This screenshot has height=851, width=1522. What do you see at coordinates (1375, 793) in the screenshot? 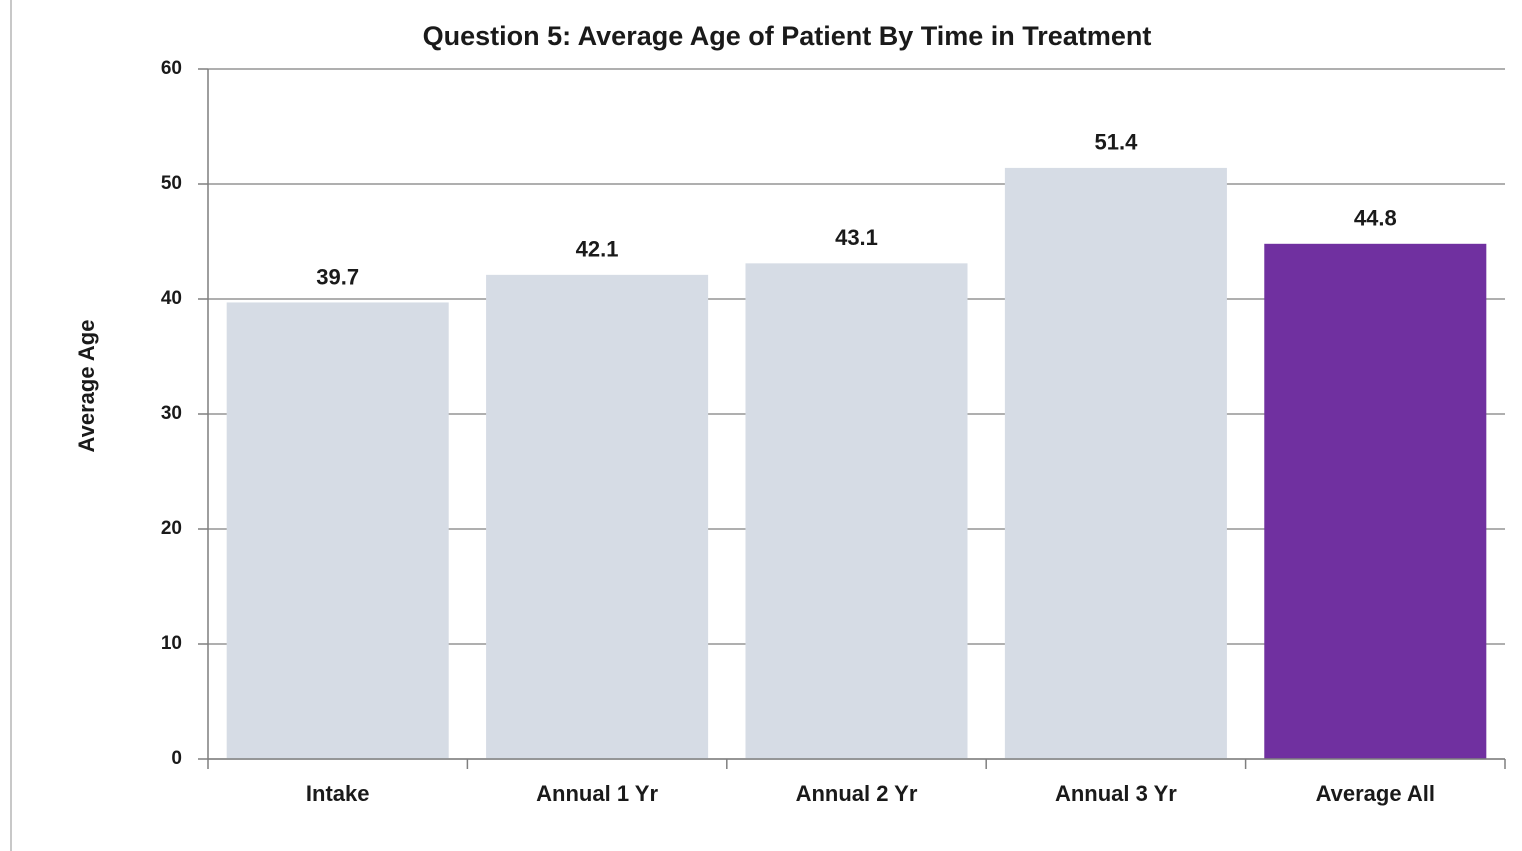
I see `x-tick-label: Average All` at bounding box center [1375, 793].